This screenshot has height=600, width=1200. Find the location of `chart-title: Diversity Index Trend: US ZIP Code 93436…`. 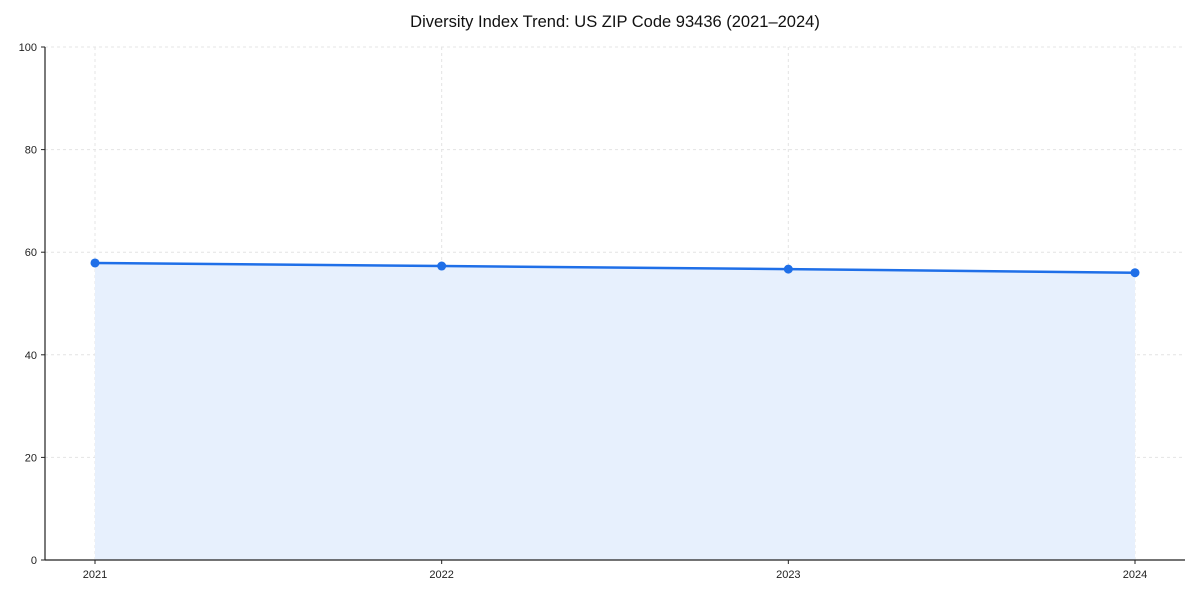

chart-title: Diversity Index Trend: US ZIP Code 93436… is located at coordinates (615, 22).